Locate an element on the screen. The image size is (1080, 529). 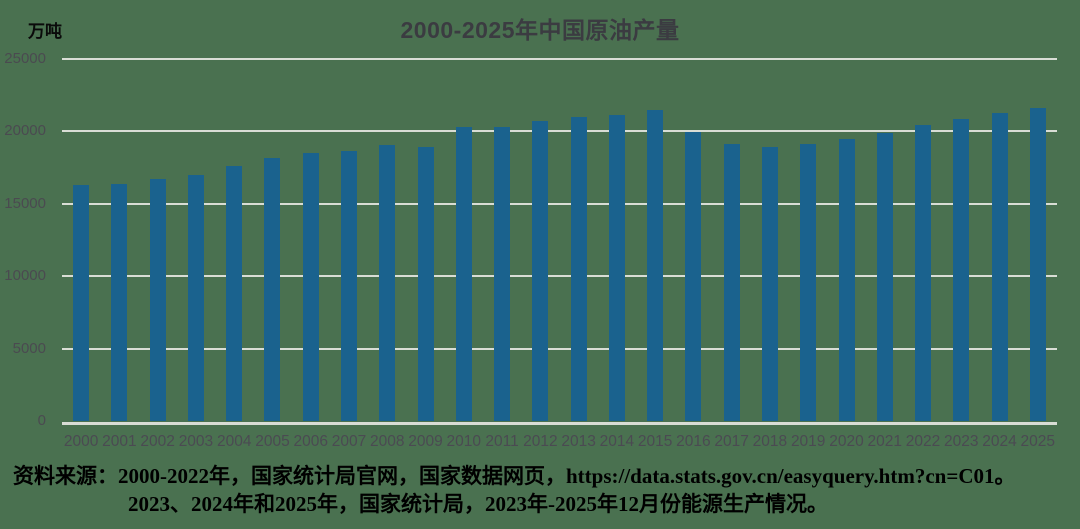
y-tick-label: 25000 is located at coordinates (25, 58).